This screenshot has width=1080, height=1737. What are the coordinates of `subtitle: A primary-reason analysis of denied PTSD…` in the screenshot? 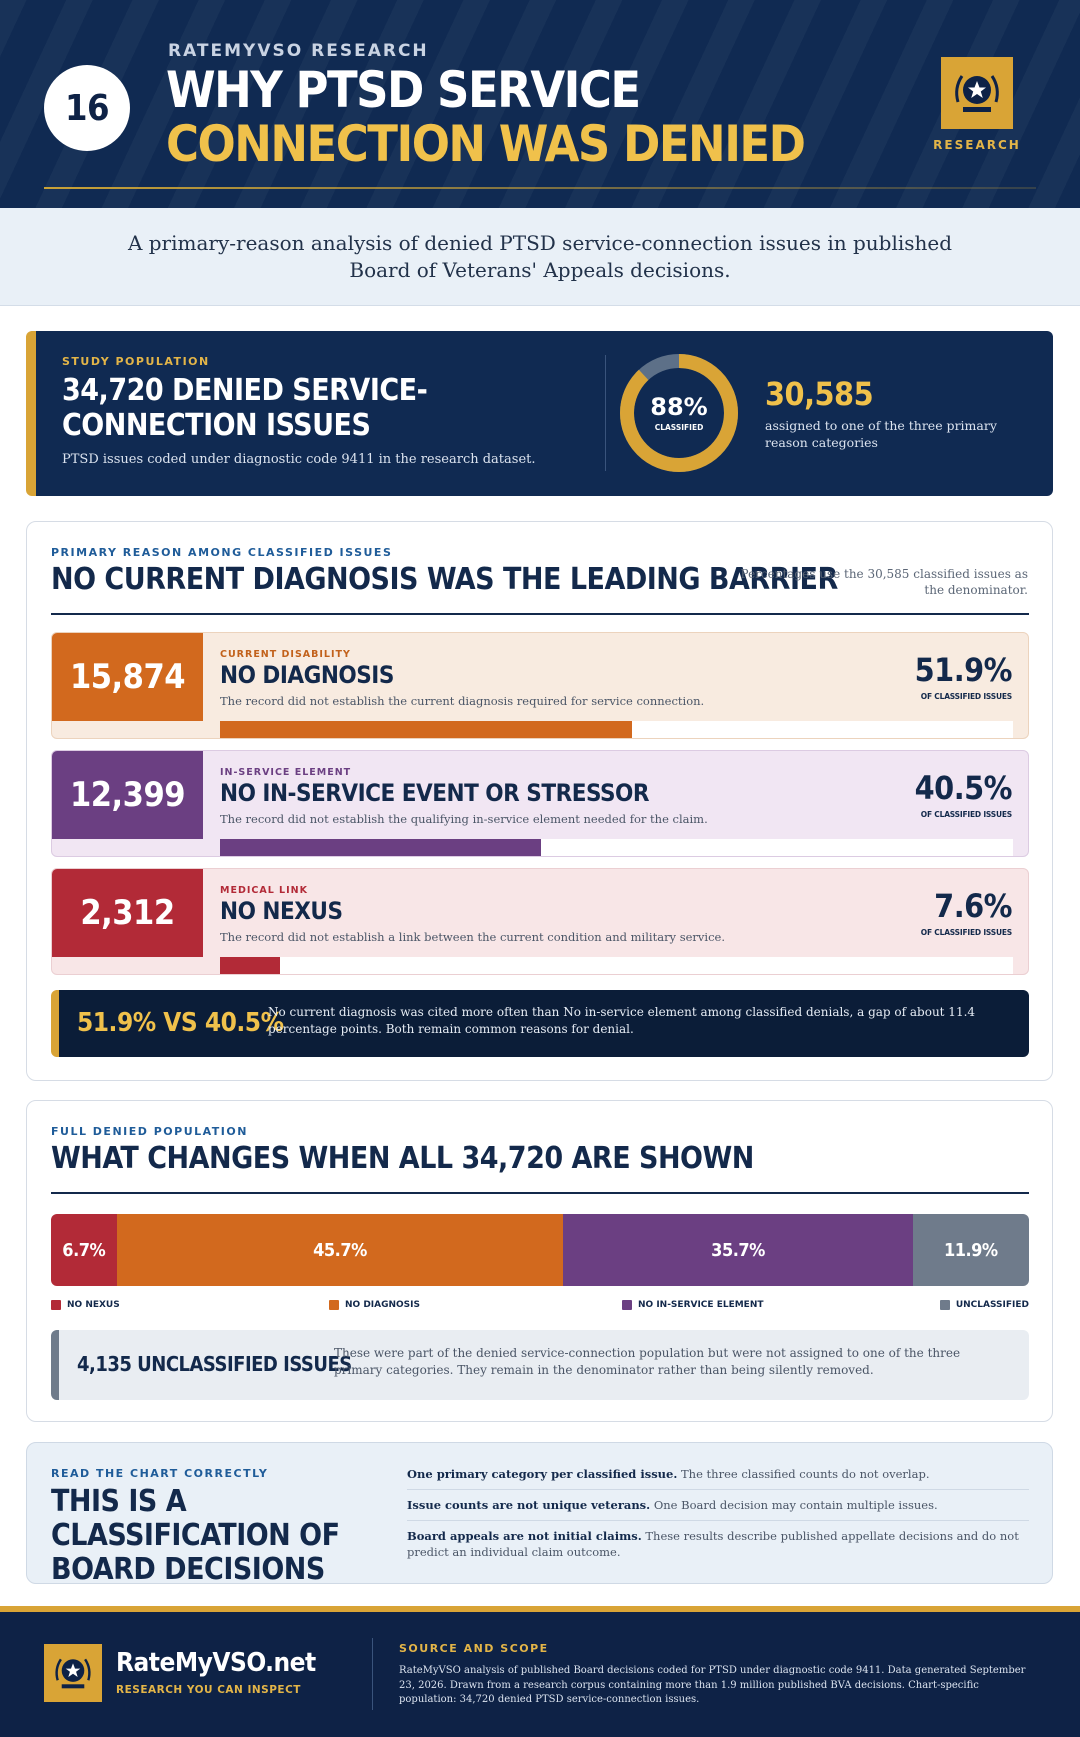 It's located at (540, 257).